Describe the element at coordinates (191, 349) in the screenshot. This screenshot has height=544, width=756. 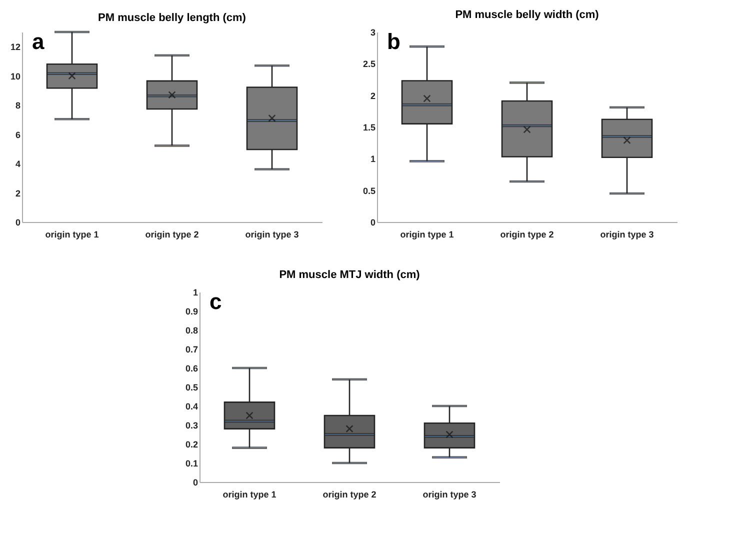
I see `y-tick-label: 0.7` at that location.